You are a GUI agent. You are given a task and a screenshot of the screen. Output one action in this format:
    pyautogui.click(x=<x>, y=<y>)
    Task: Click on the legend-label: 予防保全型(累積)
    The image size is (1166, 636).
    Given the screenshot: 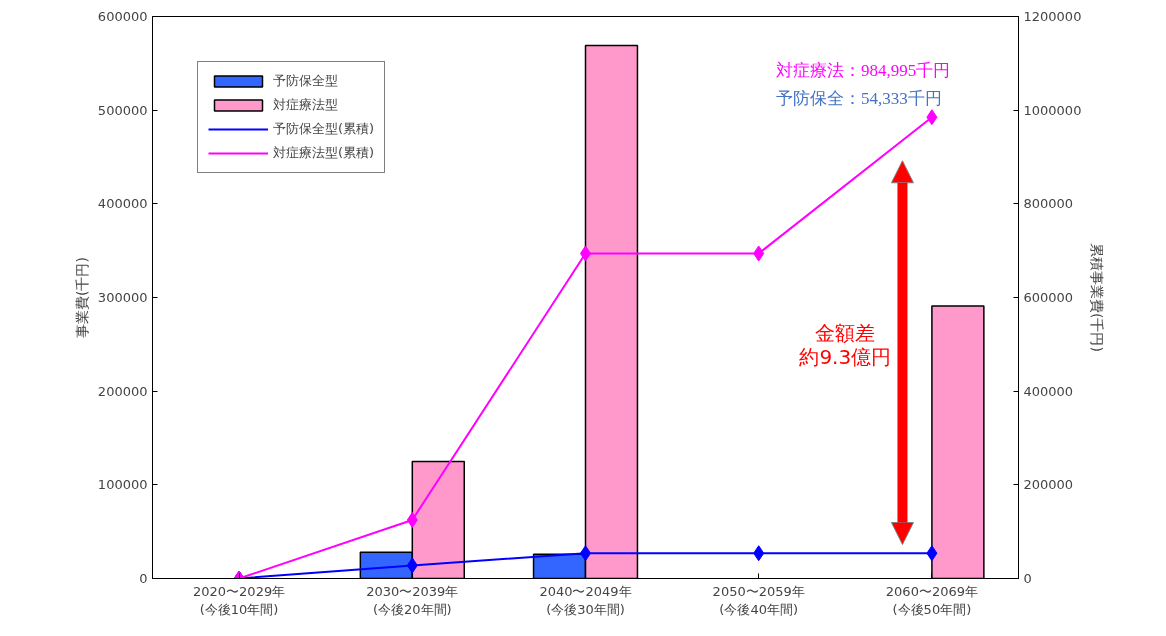 What is the action you would take?
    pyautogui.click(x=324, y=129)
    